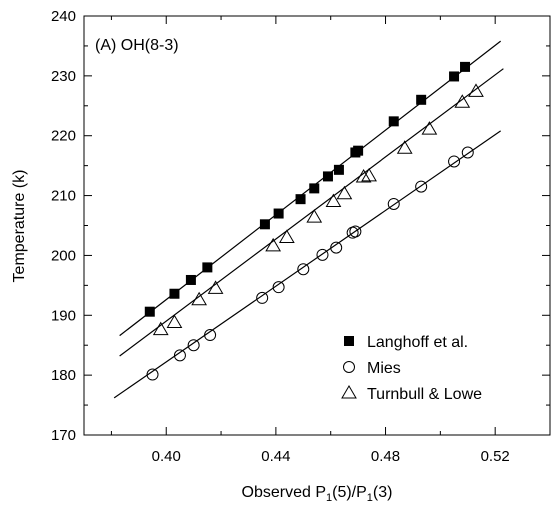 The width and height of the screenshot is (560, 507). Describe the element at coordinates (63, 255) in the screenshot. I see `y-tick-label: 200` at that location.